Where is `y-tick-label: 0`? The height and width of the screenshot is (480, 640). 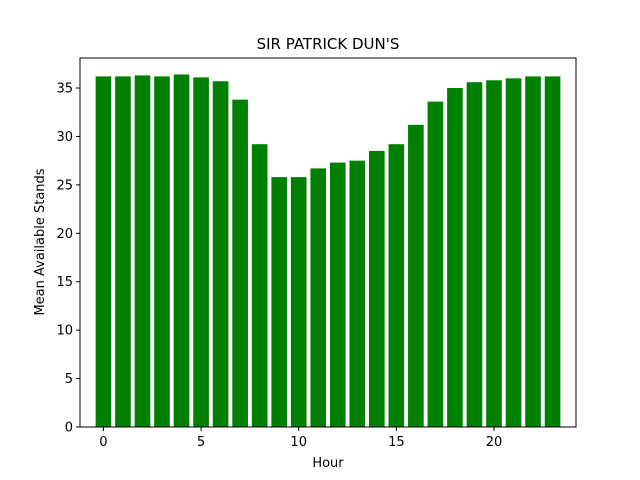 y-tick-label: 0 is located at coordinates (69, 428).